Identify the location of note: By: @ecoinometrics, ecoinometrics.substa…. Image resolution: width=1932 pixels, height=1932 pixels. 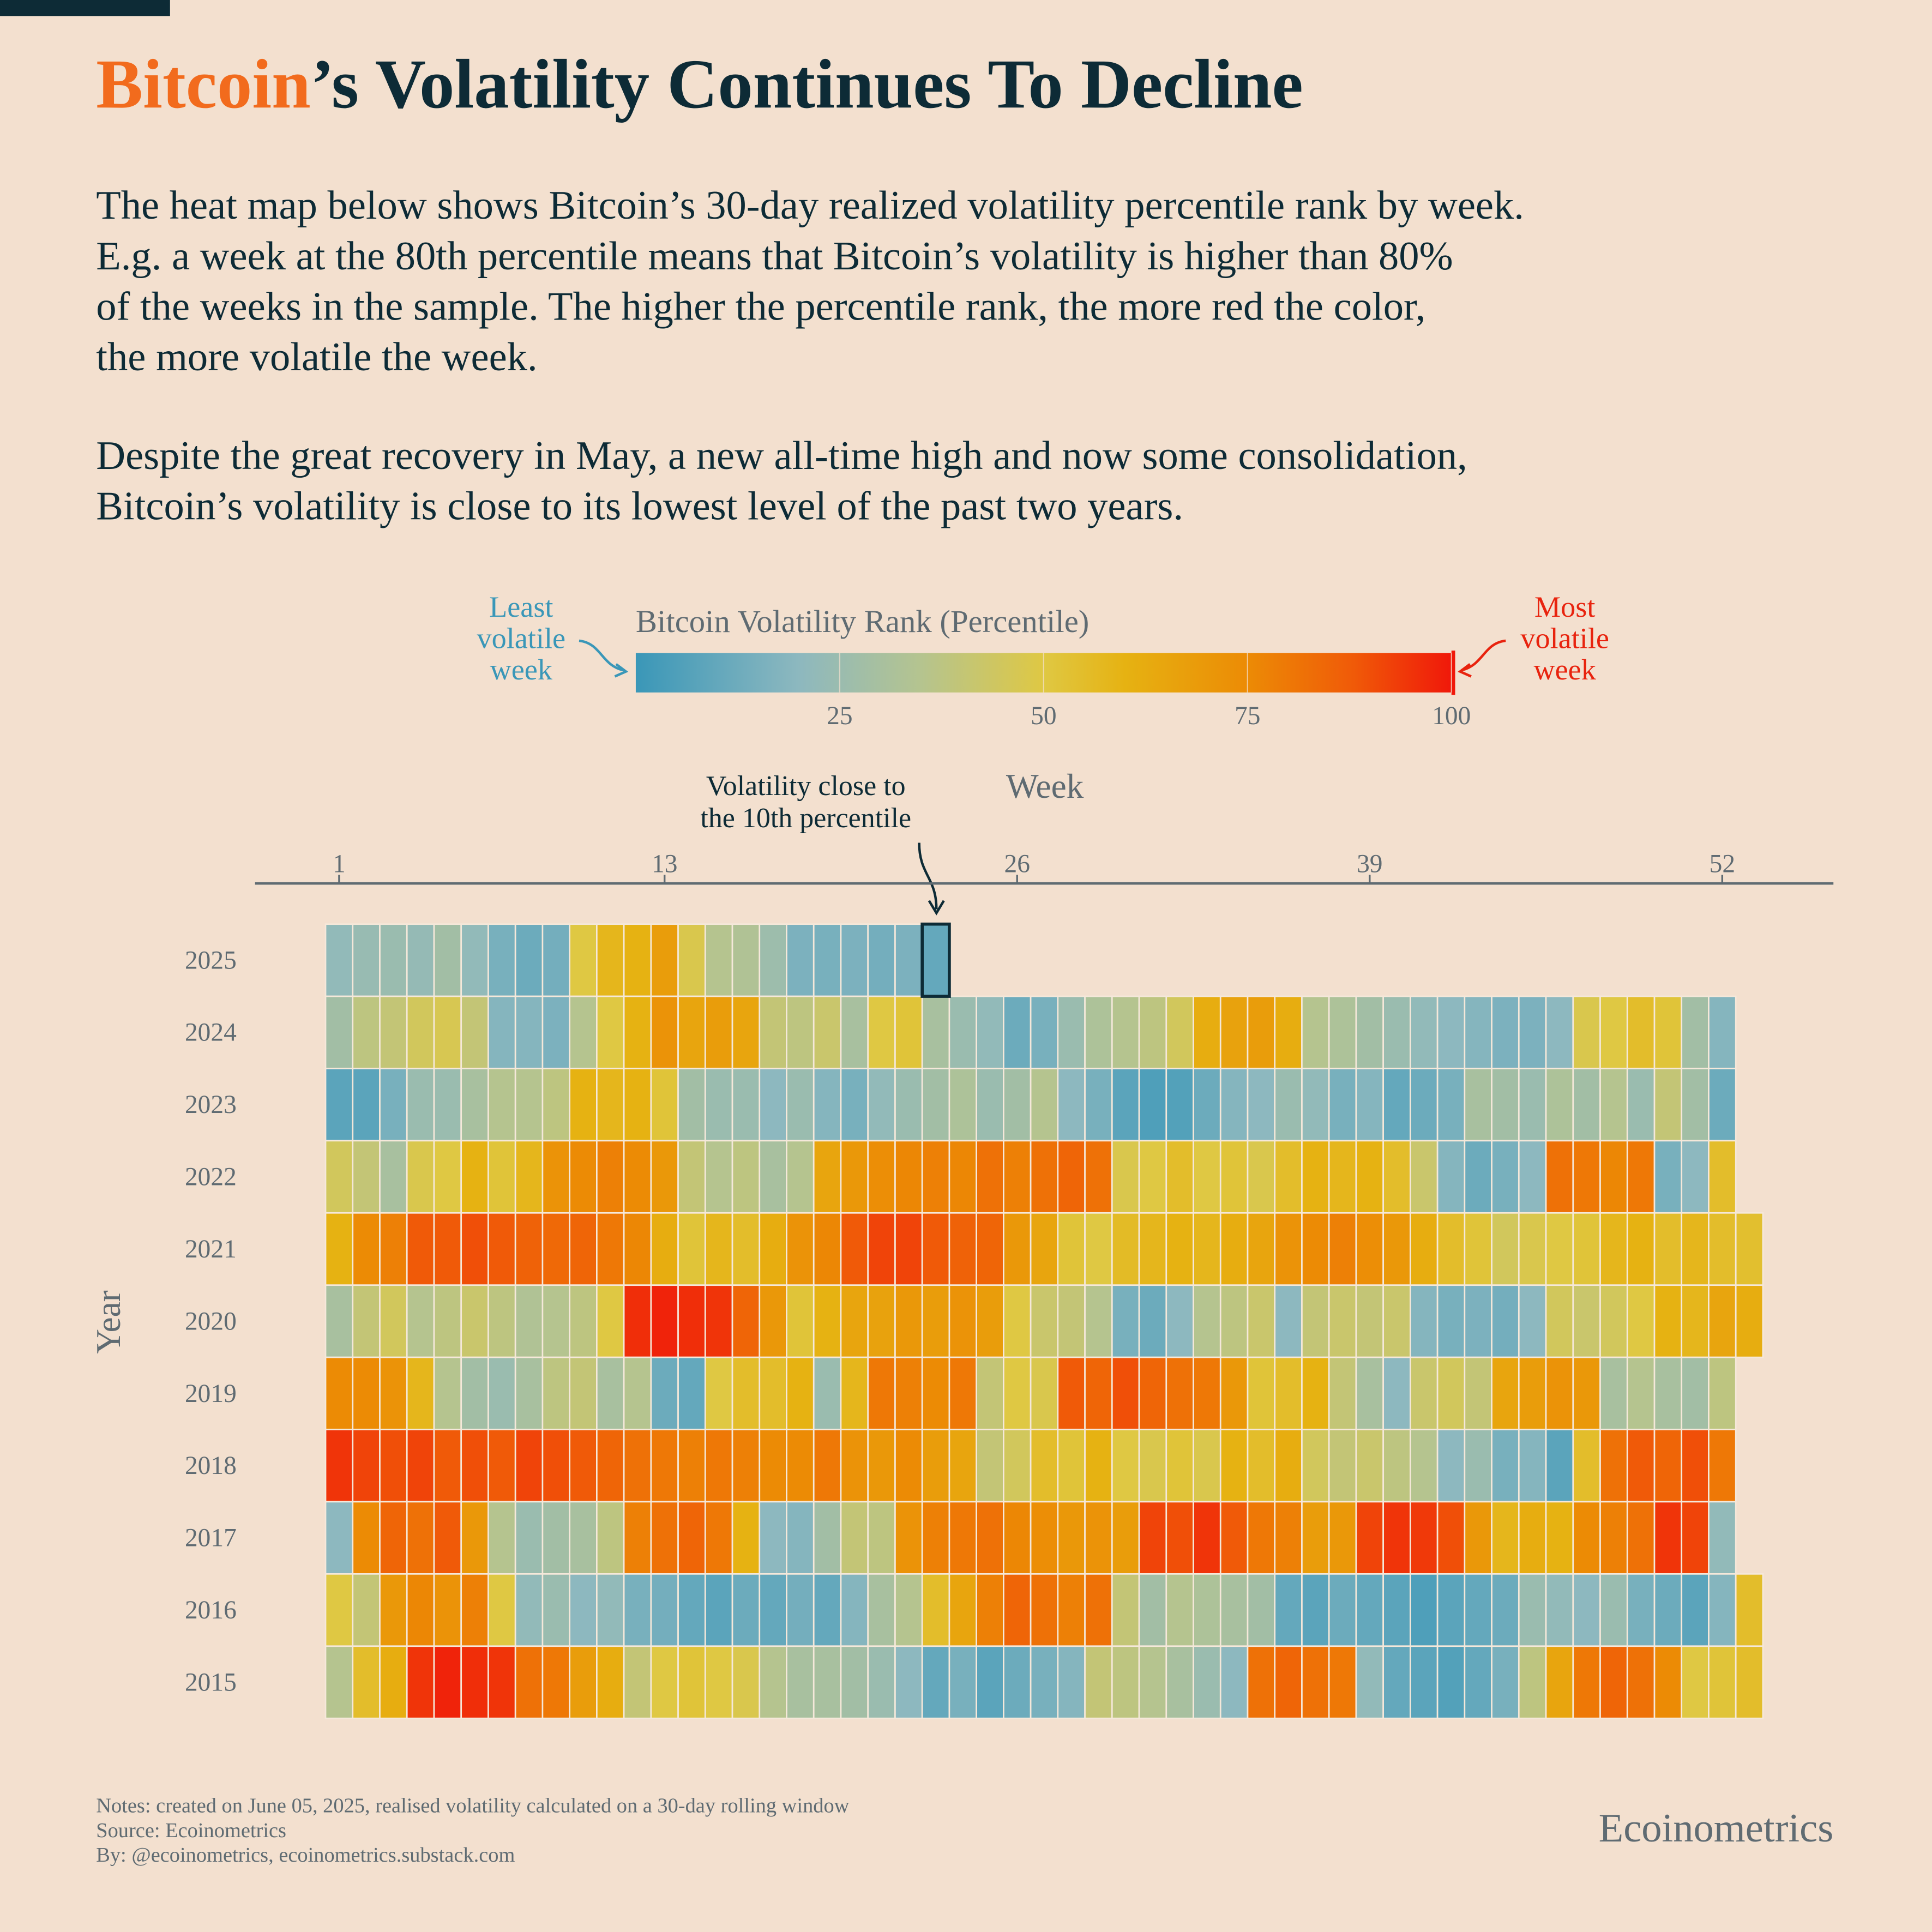
(305, 1855).